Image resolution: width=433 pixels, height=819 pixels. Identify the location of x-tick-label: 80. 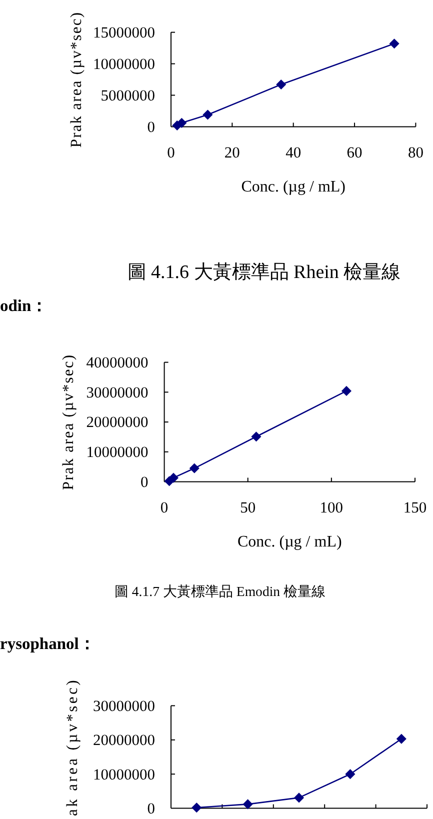
(416, 153).